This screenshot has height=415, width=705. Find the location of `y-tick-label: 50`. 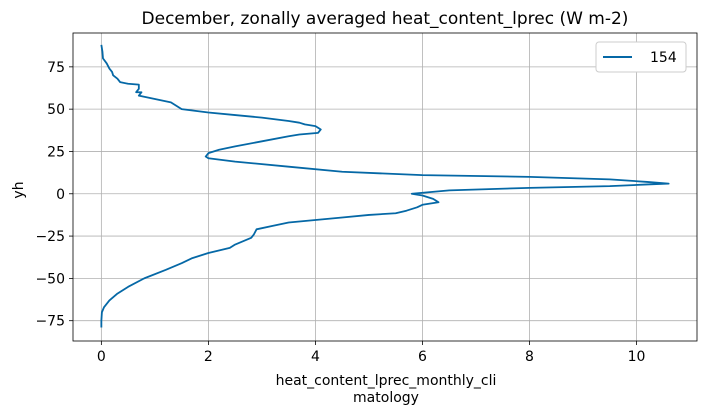

y-tick-label: 50 is located at coordinates (56, 110).